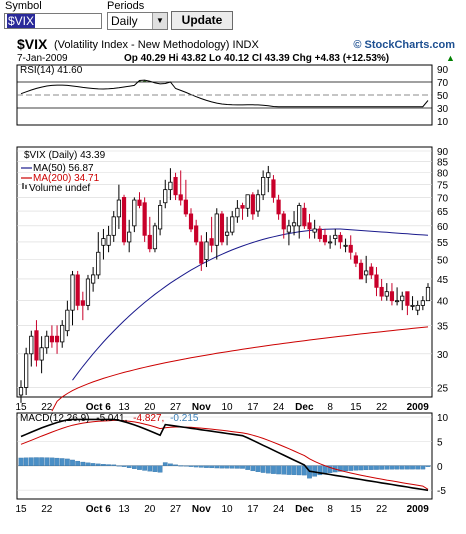  Describe the element at coordinates (443, 109) in the screenshot. I see `rsi-tick-label: 30` at that location.